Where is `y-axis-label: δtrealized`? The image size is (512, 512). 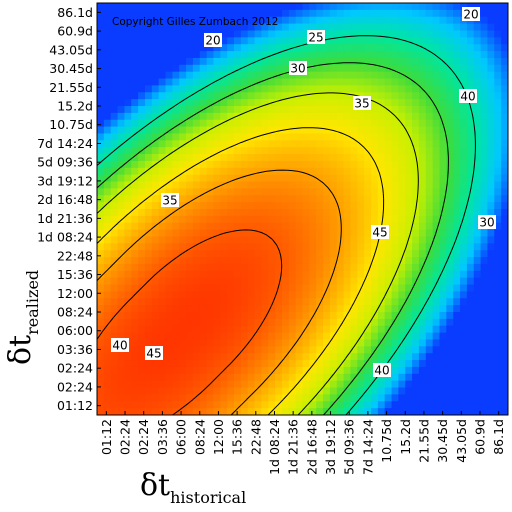
y-axis-label: δtrealized is located at coordinates (22, 317).